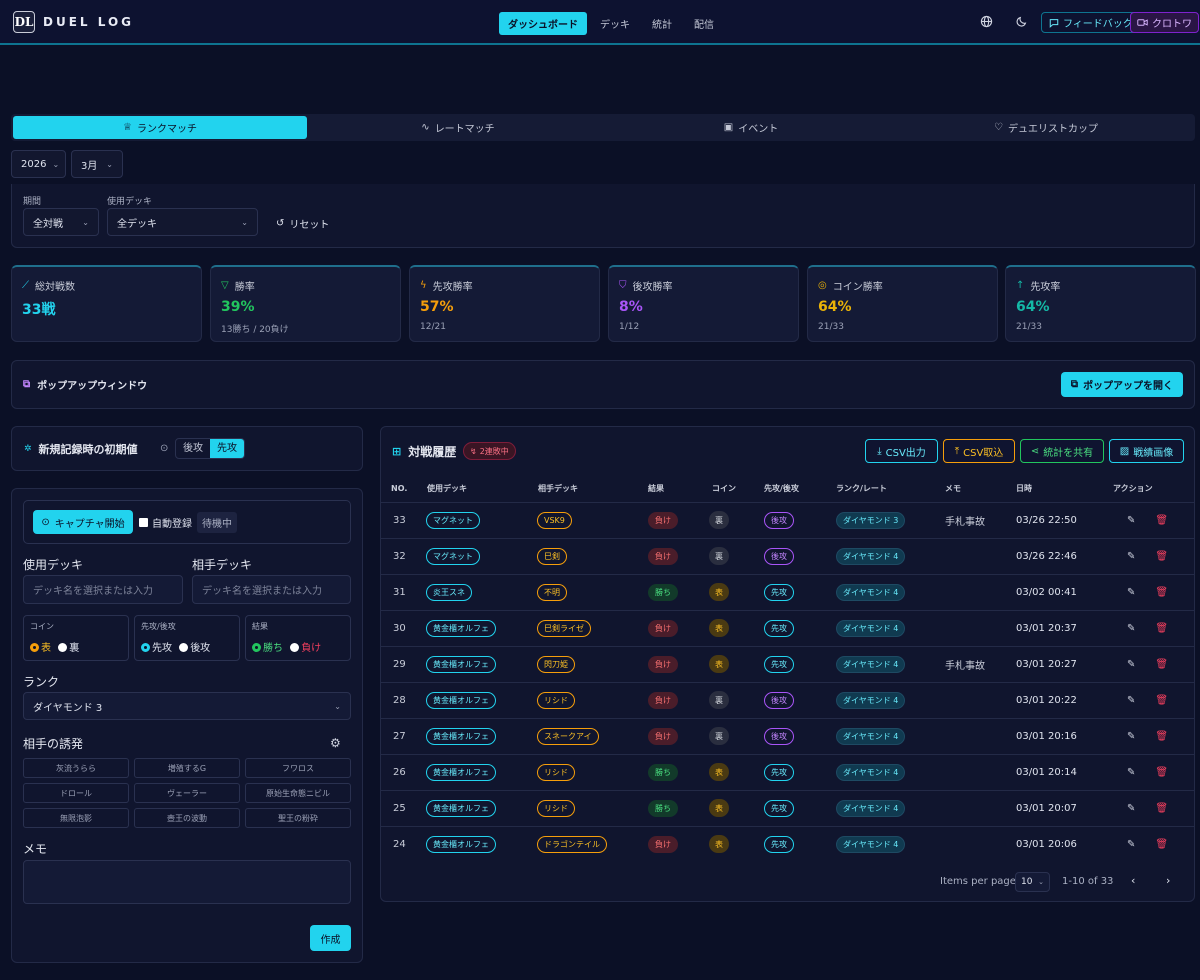 This screenshot has height=980, width=1200. What do you see at coordinates (1022, 22) in the screenshot?
I see `moon-icon` at bounding box center [1022, 22].